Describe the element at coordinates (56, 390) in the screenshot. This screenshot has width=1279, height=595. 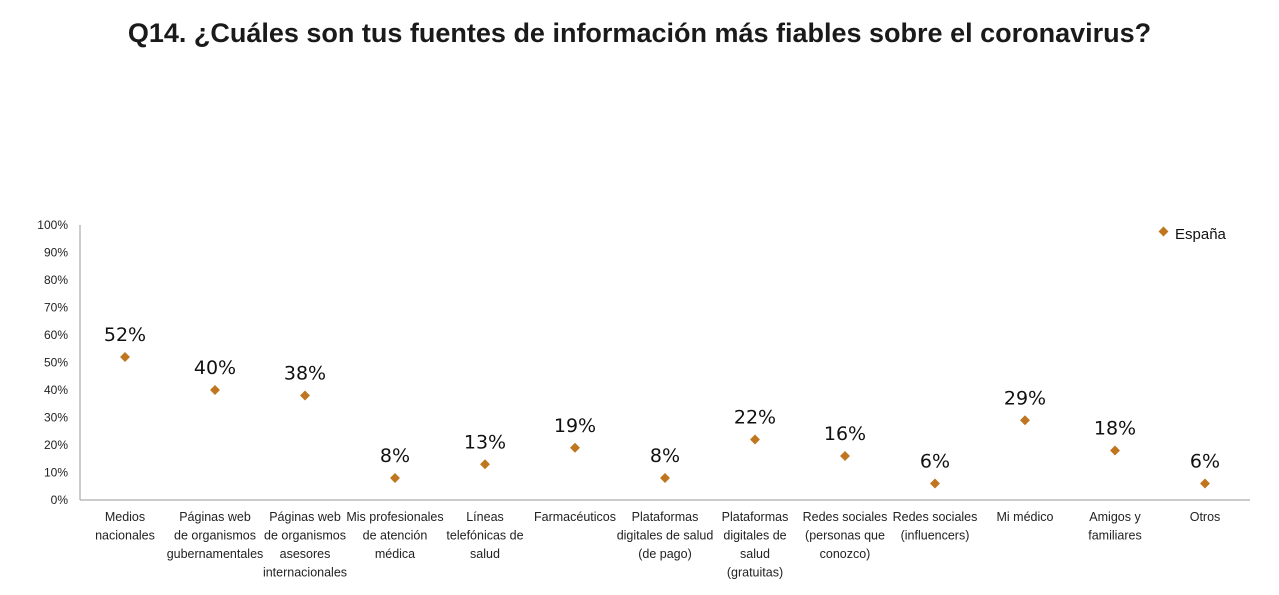
I see `y-tick-label: 40%` at that location.